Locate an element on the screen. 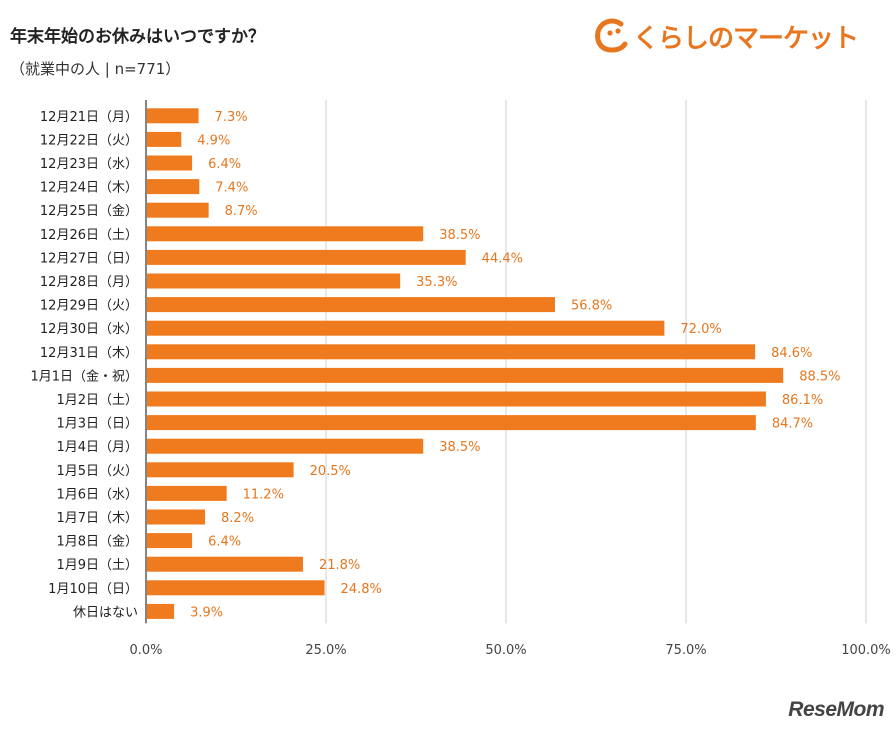  x-tick-label: 25.0% is located at coordinates (325, 650).